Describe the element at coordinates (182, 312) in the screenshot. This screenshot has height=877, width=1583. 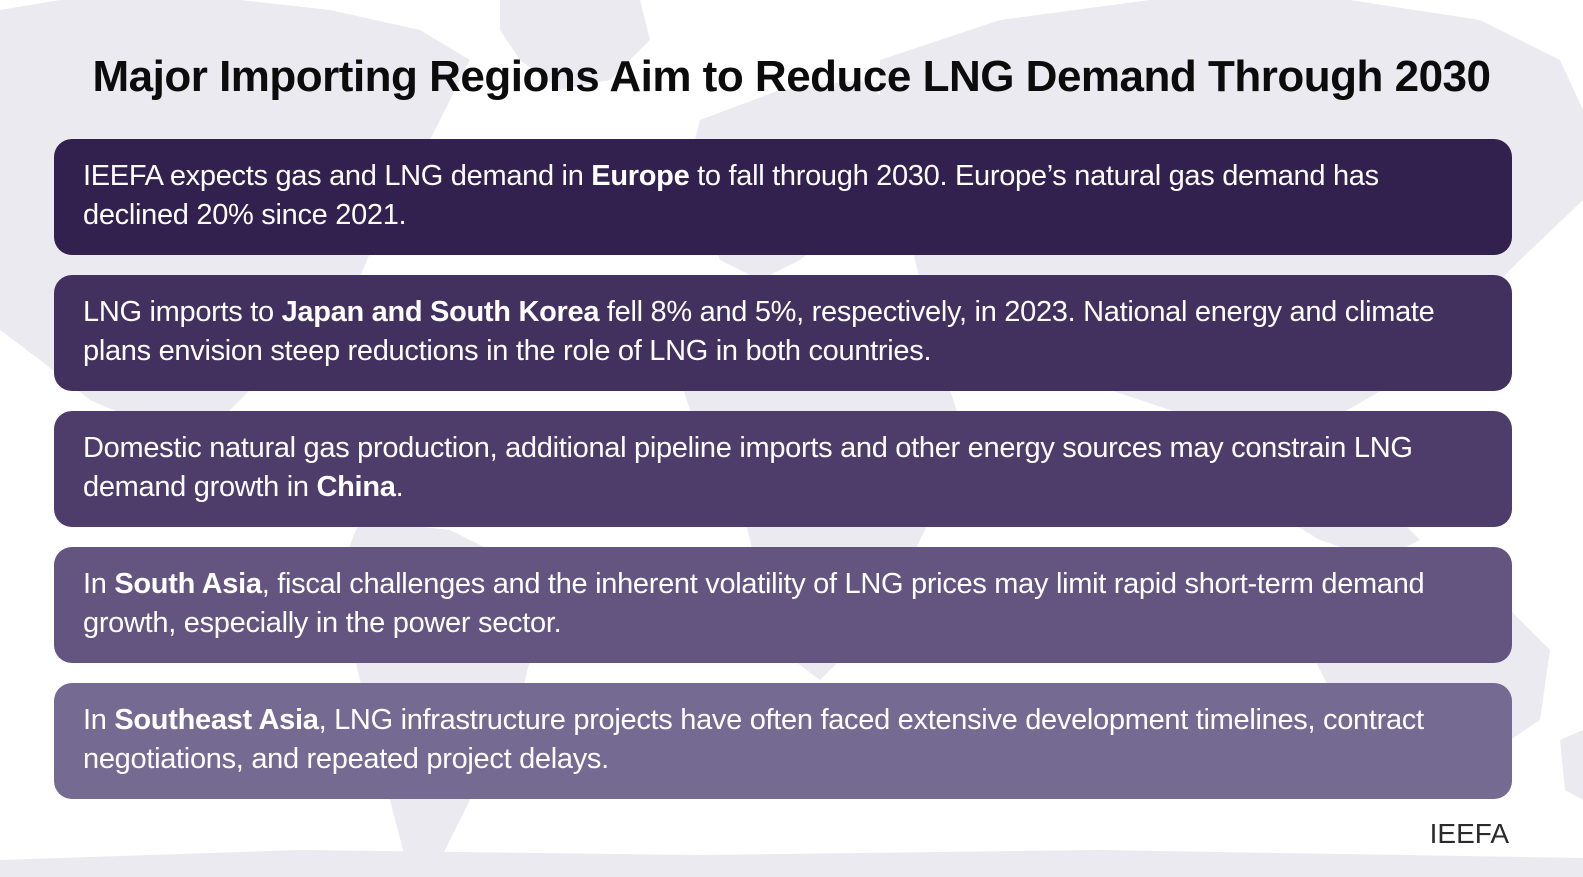
I see `card-text-before: LNG imports to` at that location.